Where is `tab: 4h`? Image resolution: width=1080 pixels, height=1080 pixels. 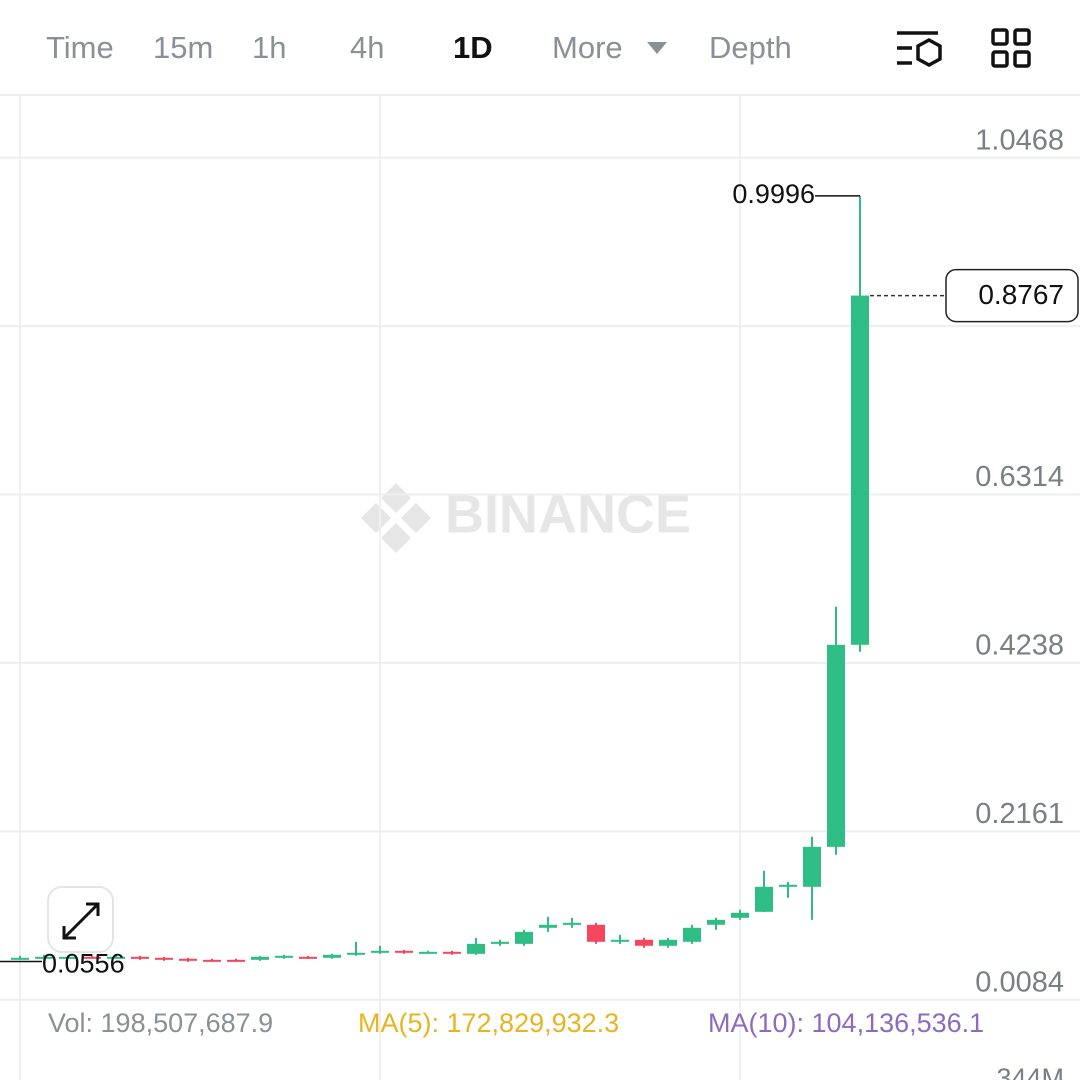
tab: 4h is located at coordinates (367, 47).